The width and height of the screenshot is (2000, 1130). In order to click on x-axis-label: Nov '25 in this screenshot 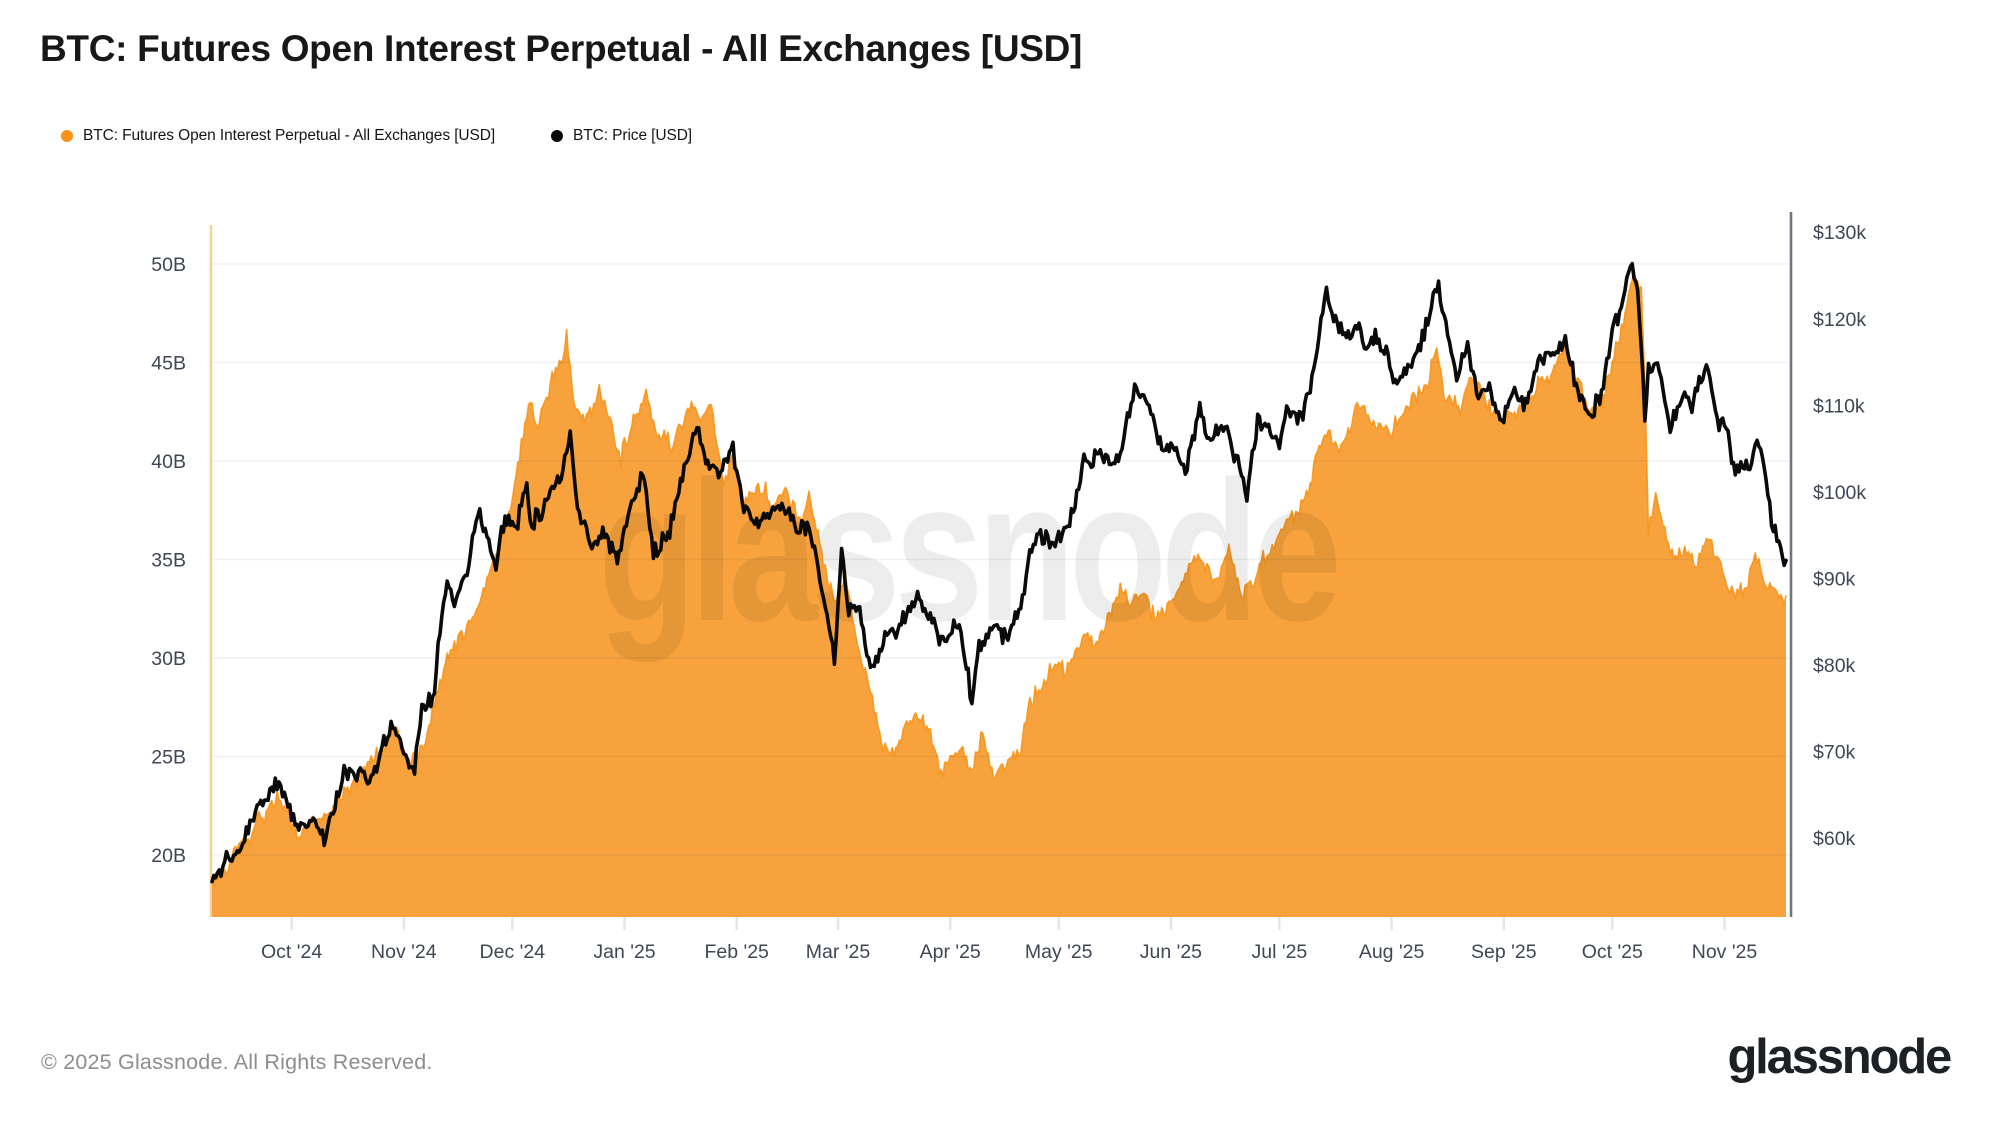, I will do `click(1725, 952)`.